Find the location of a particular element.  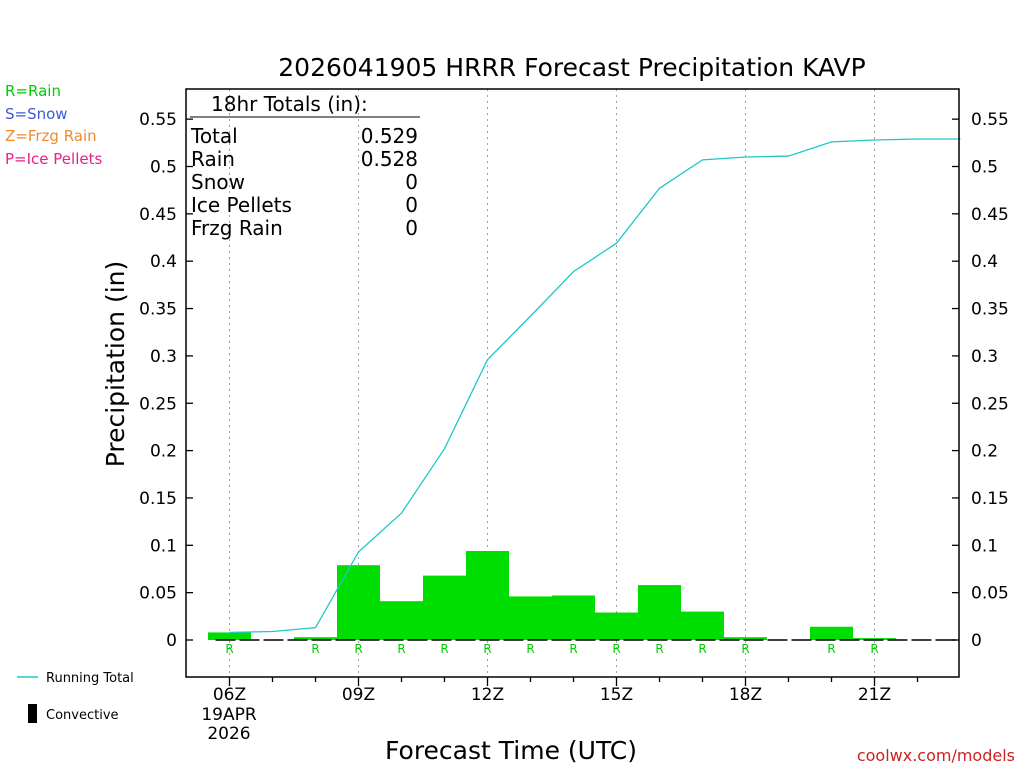

y-tick-label-right: 0.25 is located at coordinates (990, 404).